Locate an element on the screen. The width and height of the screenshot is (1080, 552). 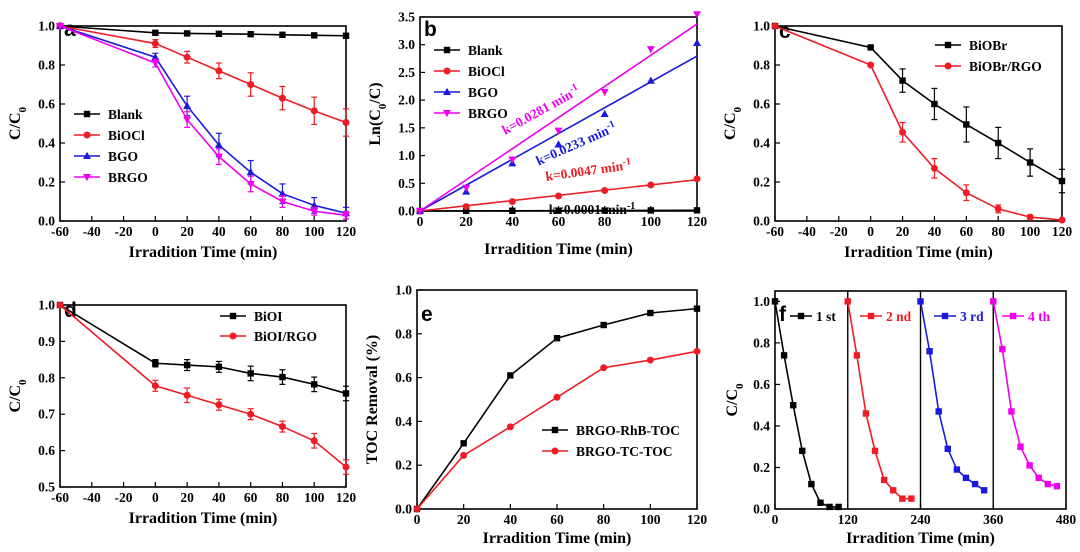
panel-letter: b is located at coordinates (430, 29).